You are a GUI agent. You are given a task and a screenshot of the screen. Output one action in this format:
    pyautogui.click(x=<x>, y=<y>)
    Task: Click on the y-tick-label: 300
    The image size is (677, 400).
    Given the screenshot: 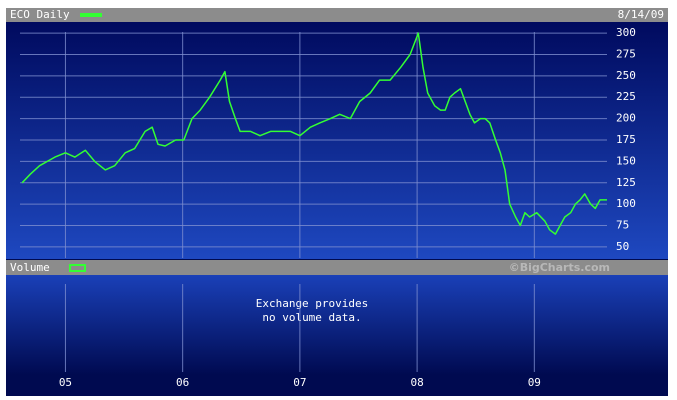 What is the action you would take?
    pyautogui.click(x=626, y=32)
    